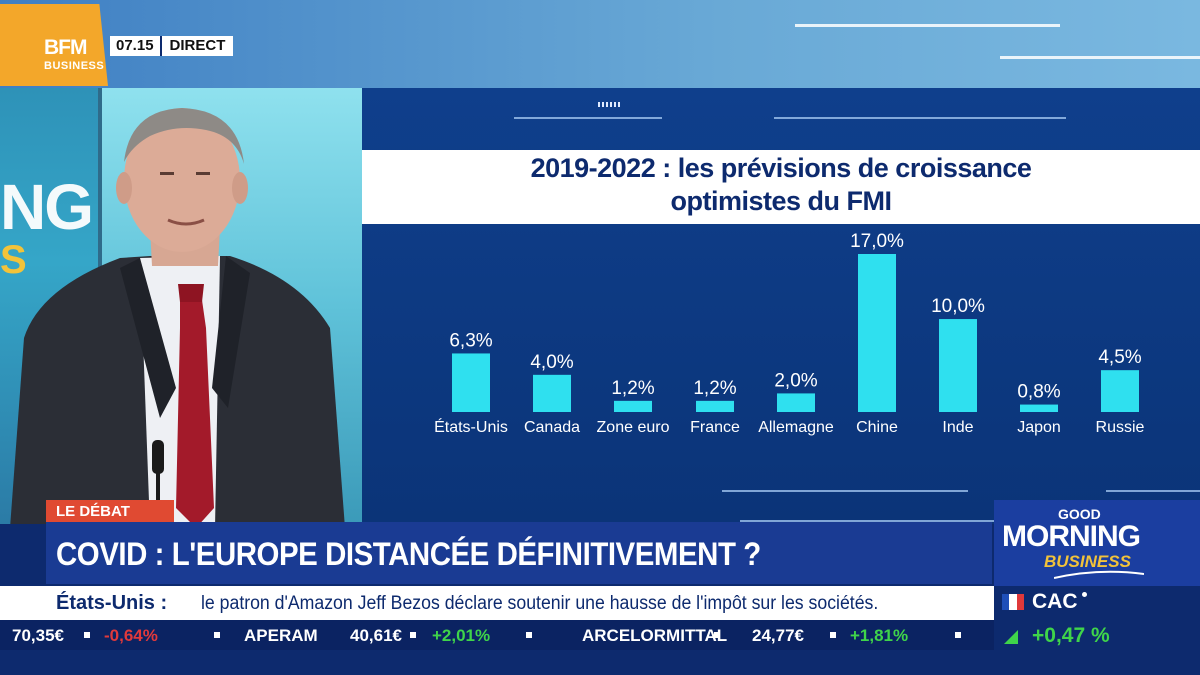 The image size is (1200, 675). What do you see at coordinates (1071, 536) in the screenshot?
I see `show-brand-morning: MORNING` at bounding box center [1071, 536].